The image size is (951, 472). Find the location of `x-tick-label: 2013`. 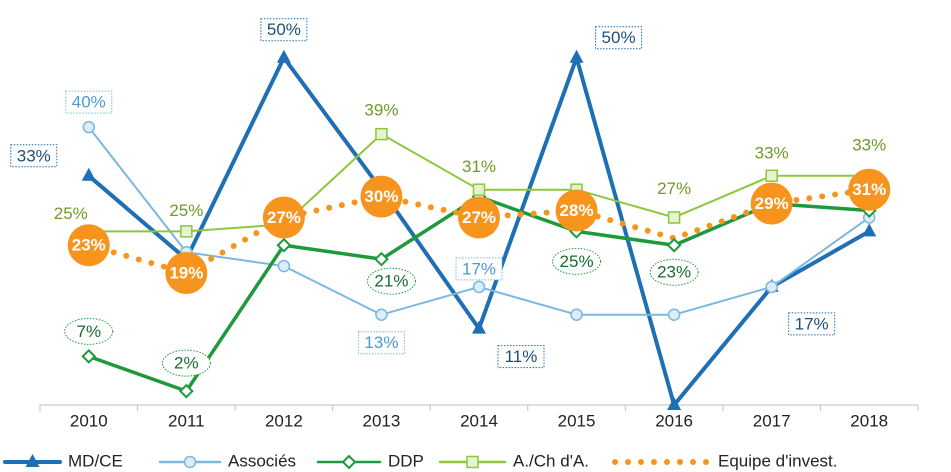

x-tick-label: 2013 is located at coordinates (382, 420).